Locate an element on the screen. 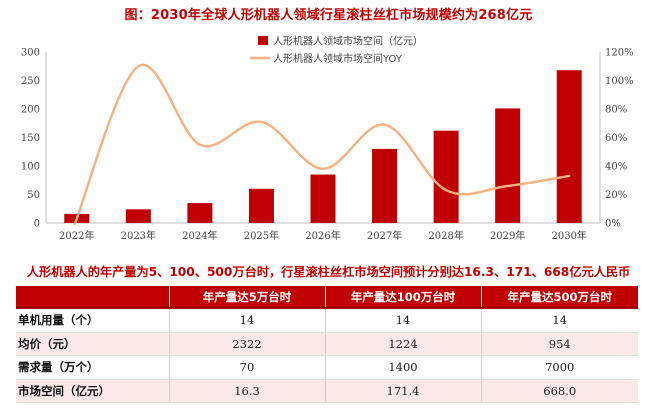  table-header-cell: 年产量达100万台时 is located at coordinates (402, 297).